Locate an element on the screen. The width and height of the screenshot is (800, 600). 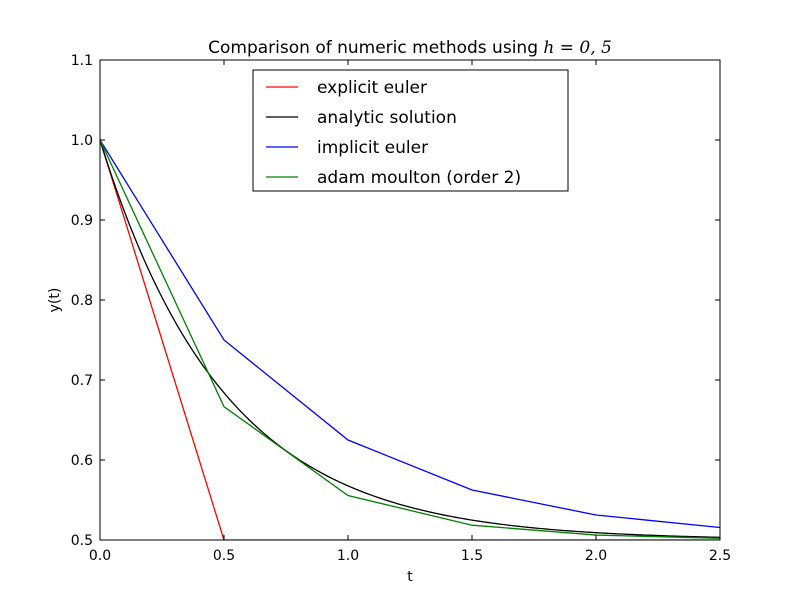
chart-title-math: h = 0, 5 is located at coordinates (577, 48).